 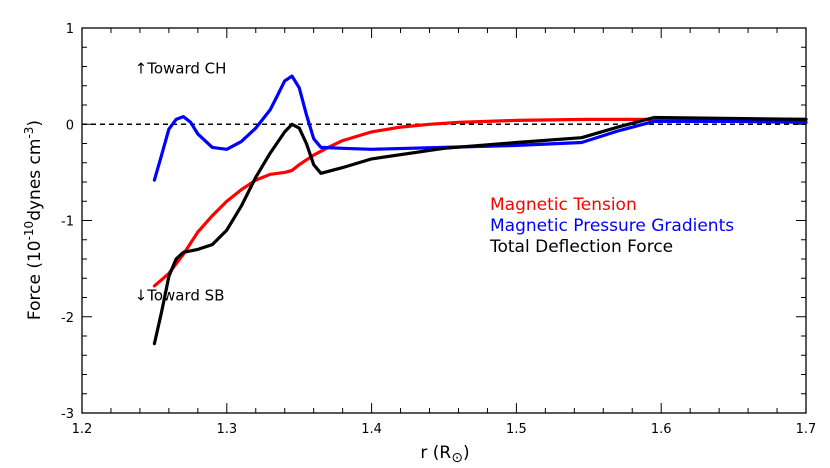 What do you see at coordinates (35, 123) in the screenshot?
I see `y-axis-title-suffix: )` at bounding box center [35, 123].